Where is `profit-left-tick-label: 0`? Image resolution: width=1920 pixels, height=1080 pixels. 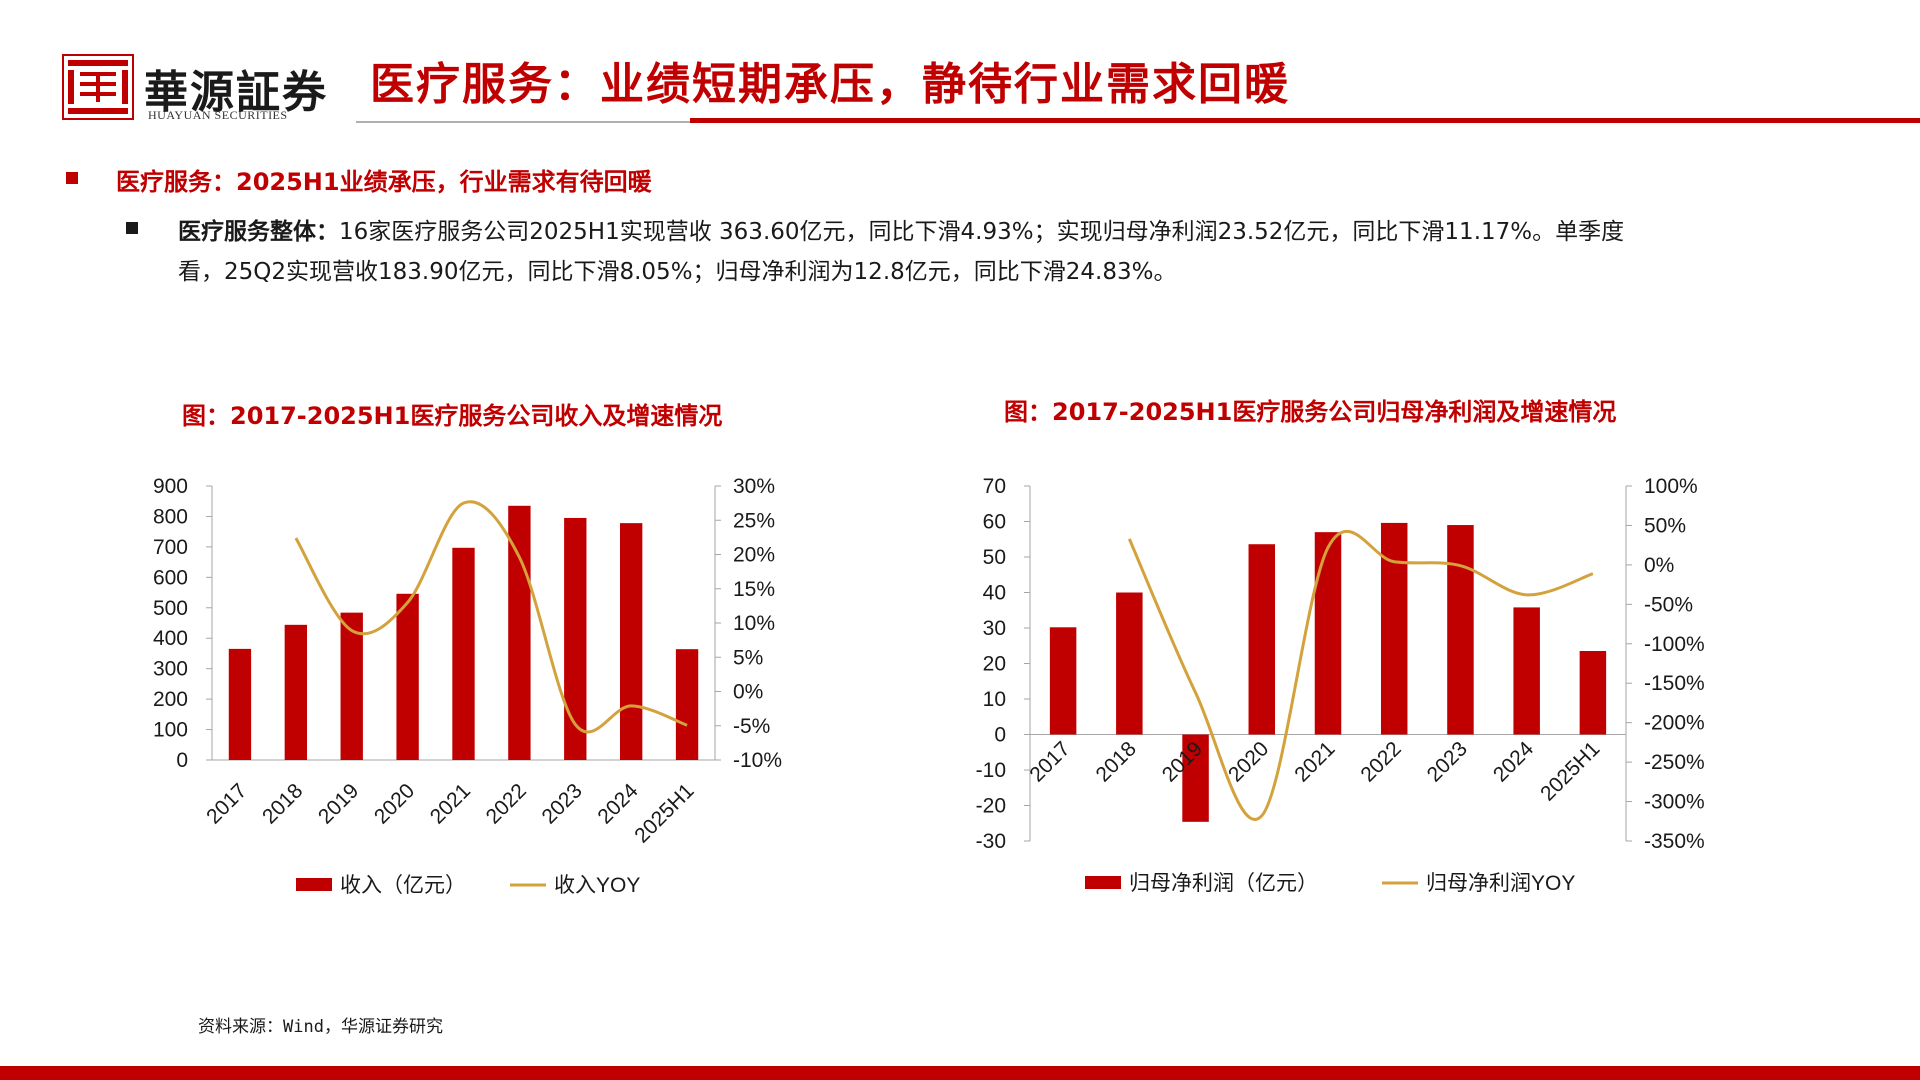 profit-left-tick-label: 0 is located at coordinates (1000, 735).